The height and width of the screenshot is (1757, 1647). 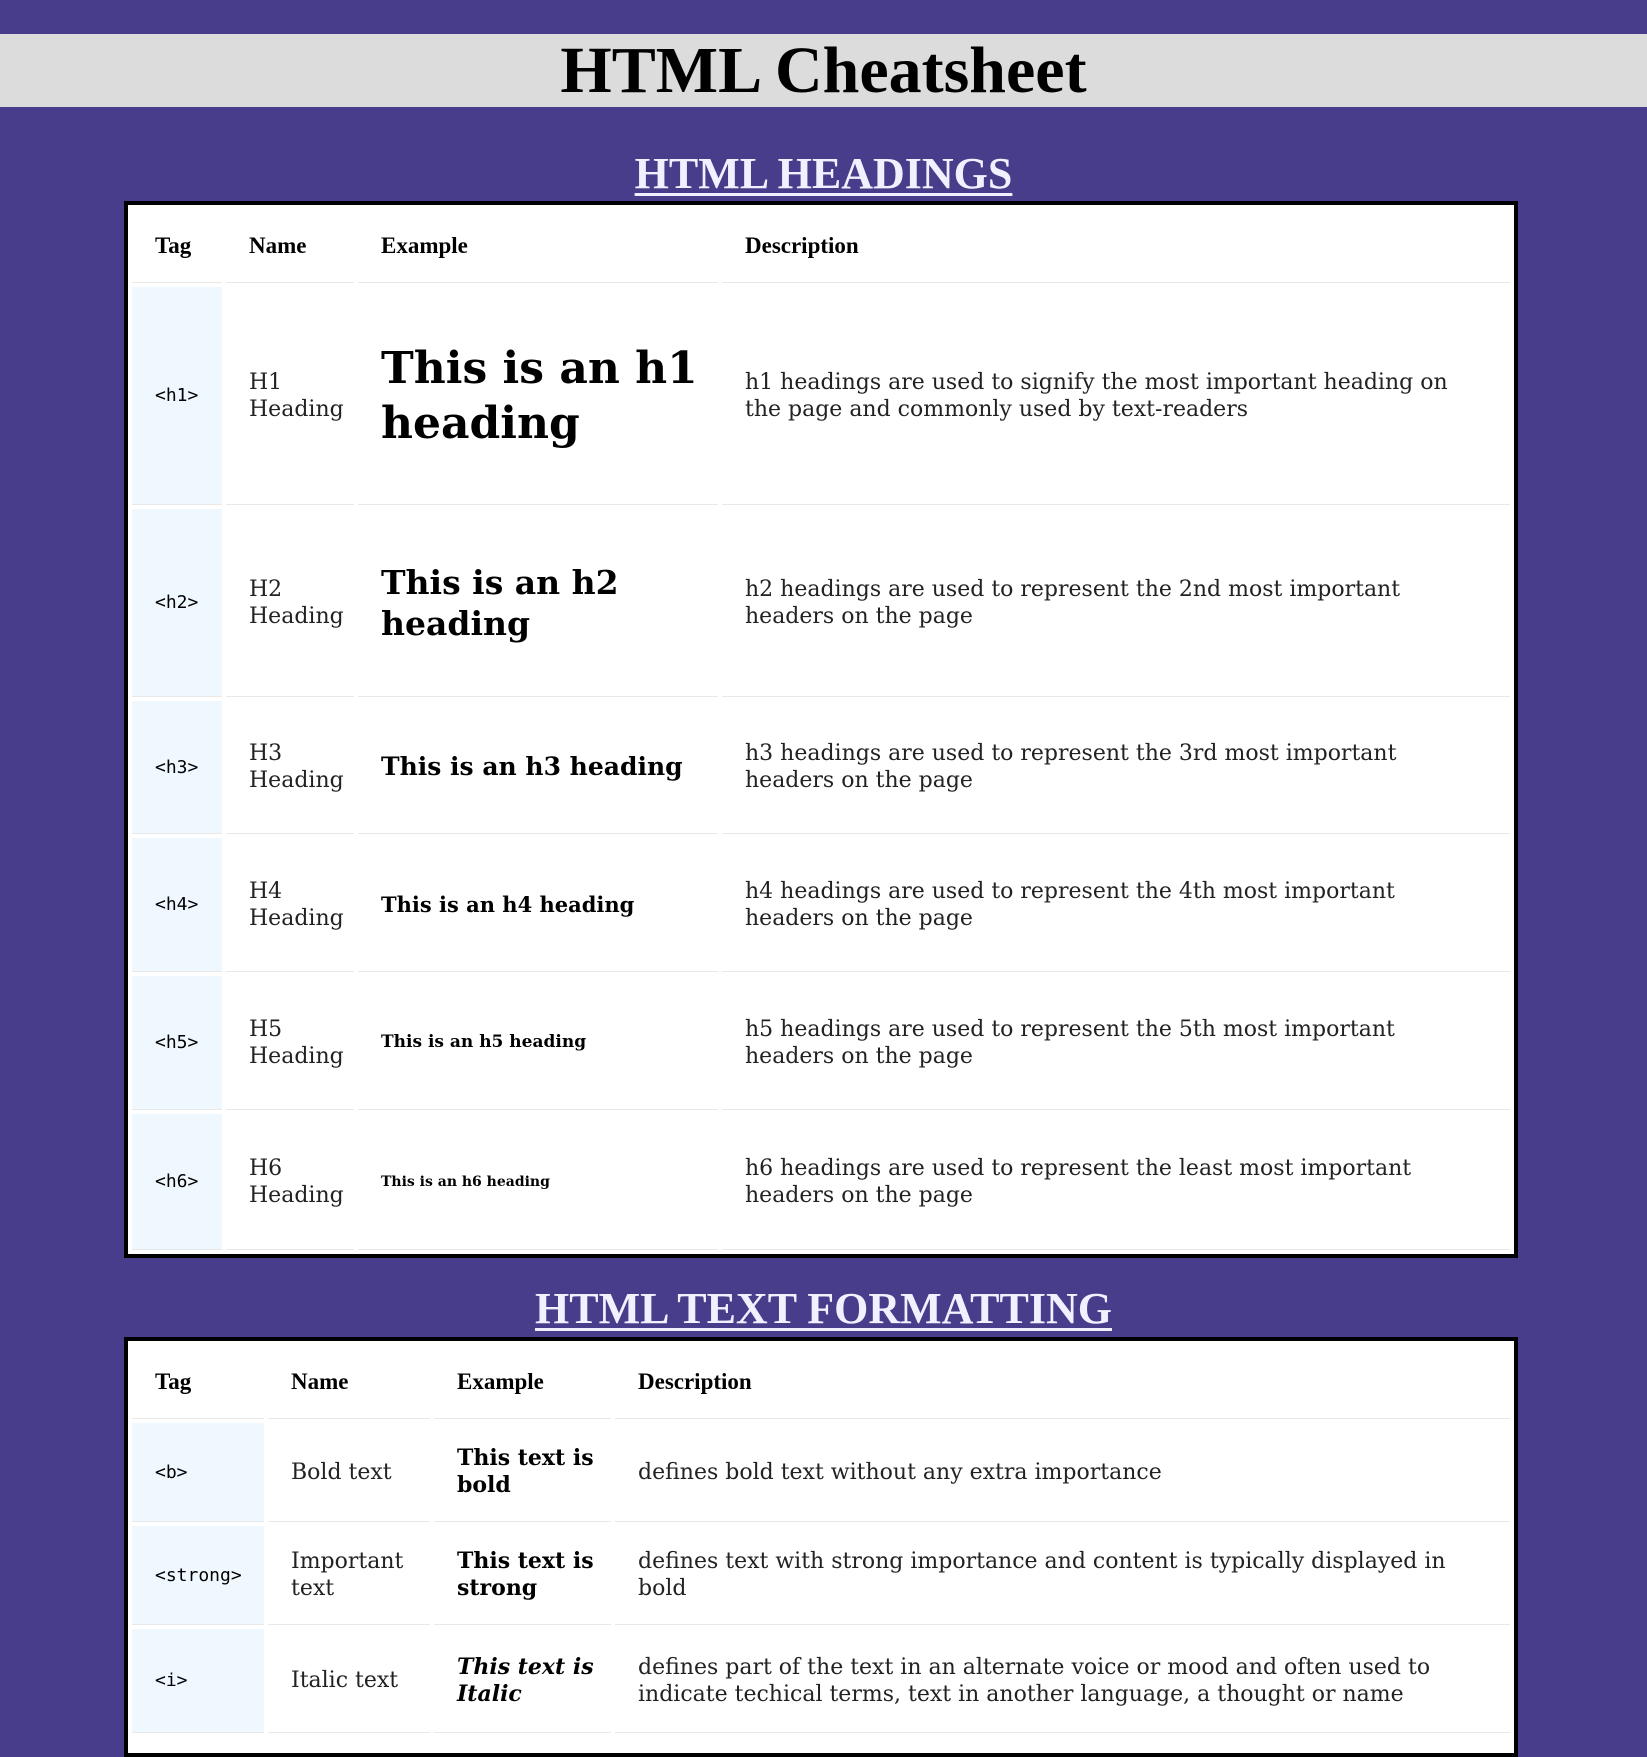 What do you see at coordinates (538, 767) in the screenshot?
I see `example-cell: This is an h3 heading` at bounding box center [538, 767].